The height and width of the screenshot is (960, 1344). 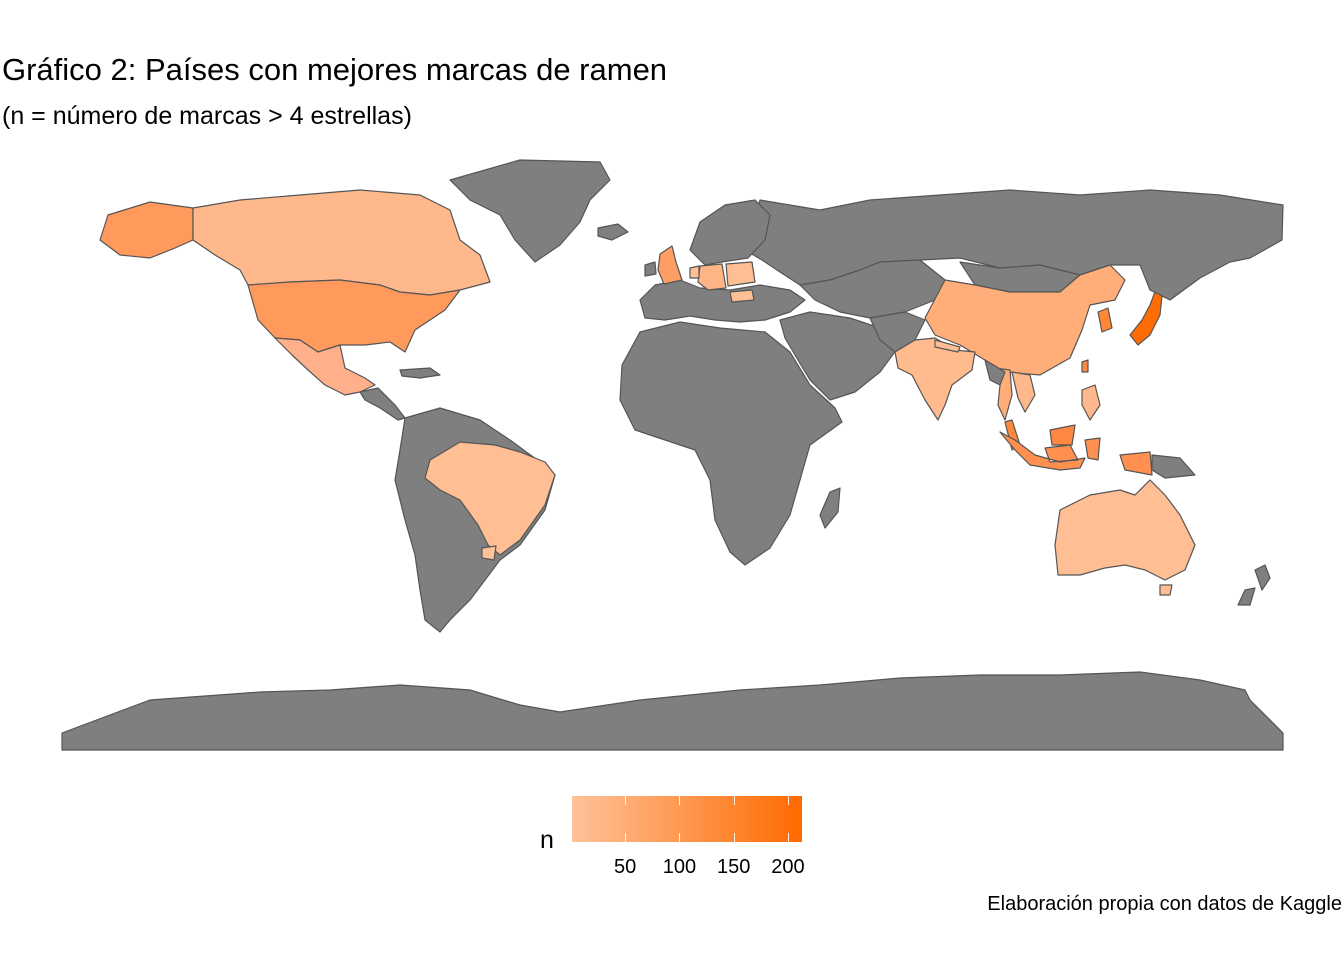 I want to click on region-africa, so click(x=731, y=443).